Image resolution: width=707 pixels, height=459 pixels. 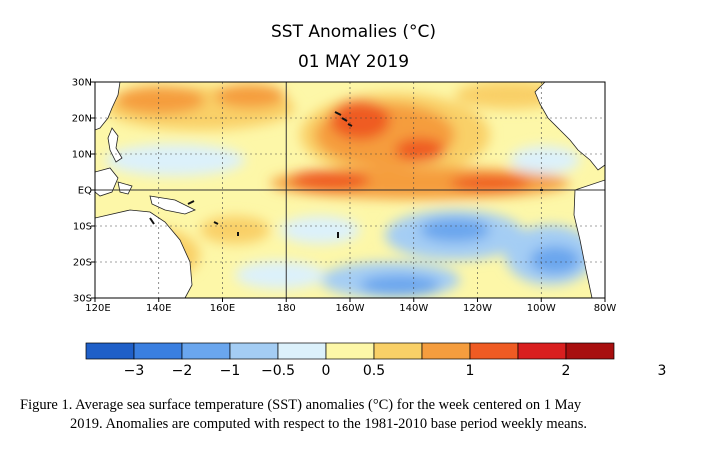 What do you see at coordinates (115, 145) in the screenshot?
I see `philippines-land` at bounding box center [115, 145].